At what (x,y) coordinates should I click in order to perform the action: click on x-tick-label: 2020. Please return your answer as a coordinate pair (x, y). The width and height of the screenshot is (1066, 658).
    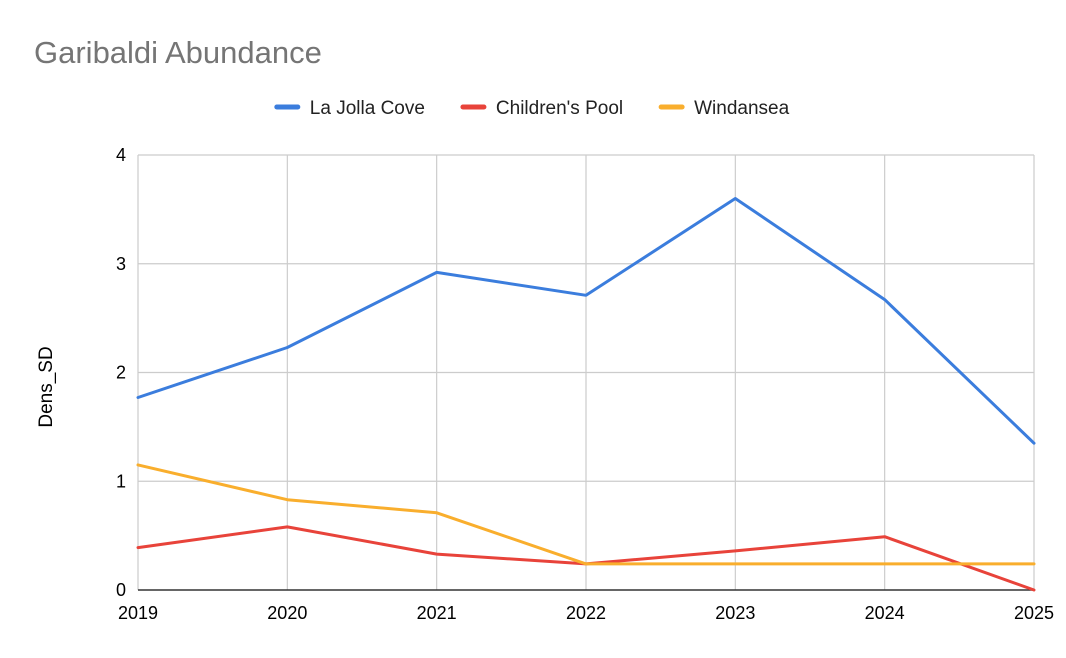
    Looking at the image, I should click on (287, 613).